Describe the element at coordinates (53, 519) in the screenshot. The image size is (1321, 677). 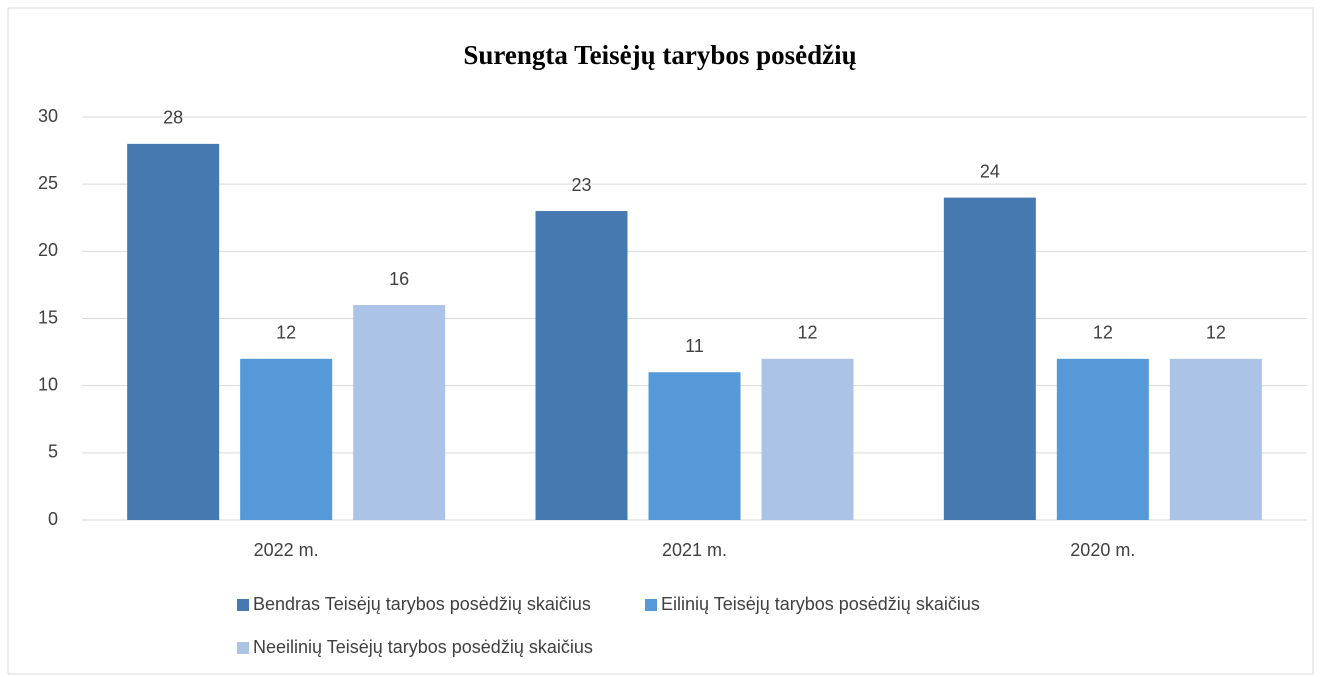
I see `y-tick-label: 0` at that location.